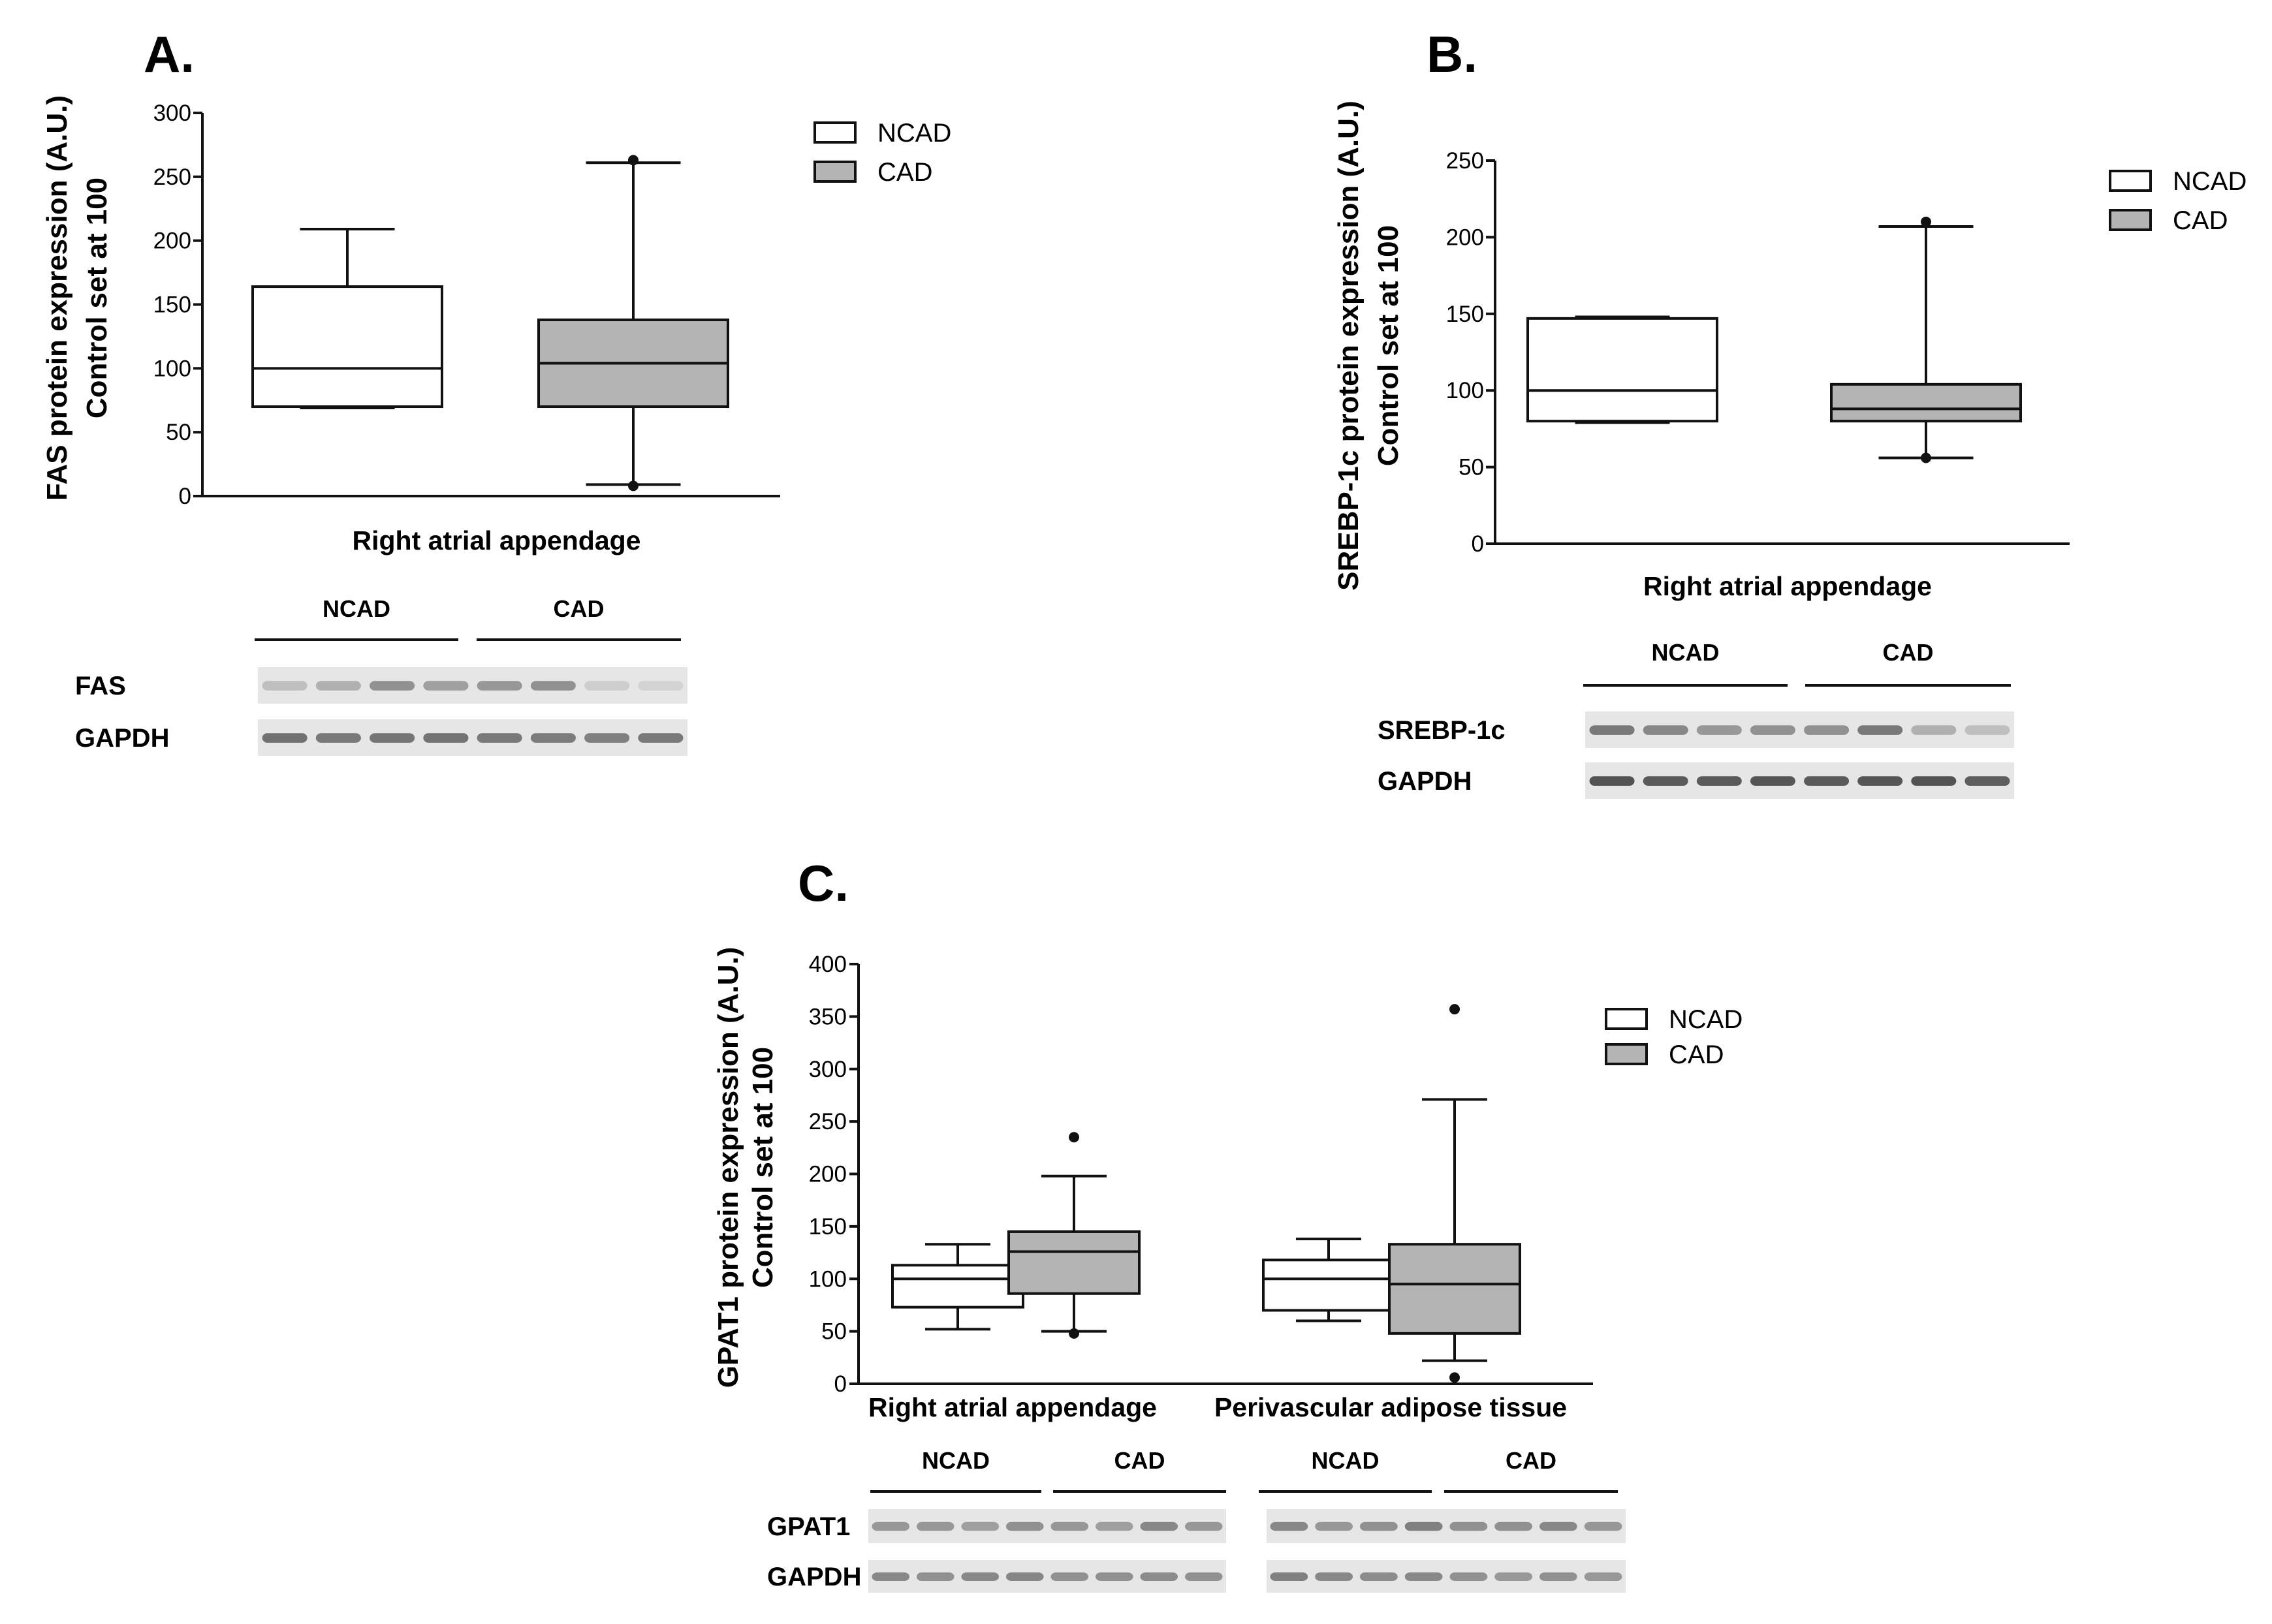 The image size is (2272, 1624). I want to click on blot-group-label: CAD, so click(1909, 652).